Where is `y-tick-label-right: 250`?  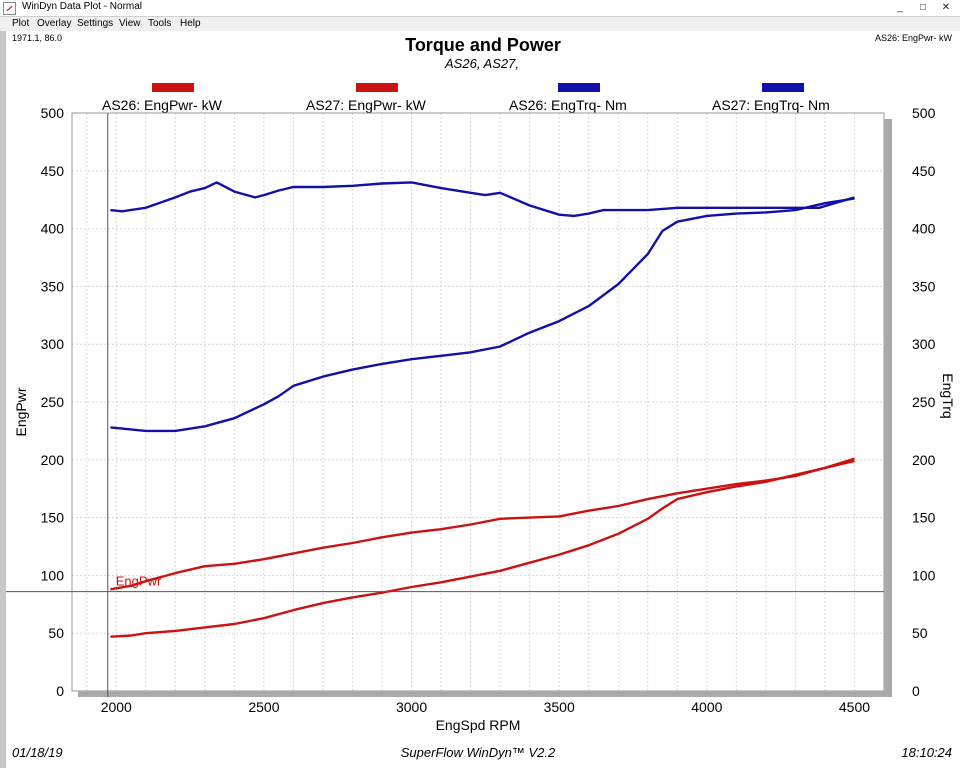 y-tick-label-right: 250 is located at coordinates (924, 402).